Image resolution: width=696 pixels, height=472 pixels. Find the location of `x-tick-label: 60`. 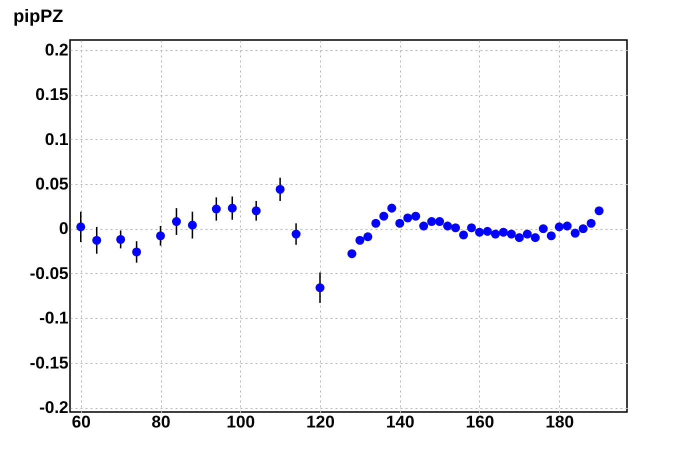

x-tick-label: 60 is located at coordinates (81, 422).